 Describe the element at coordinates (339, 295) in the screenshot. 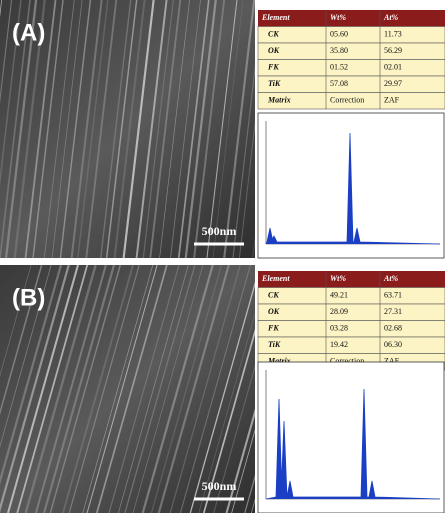

I see `table-cell: 49.21` at that location.